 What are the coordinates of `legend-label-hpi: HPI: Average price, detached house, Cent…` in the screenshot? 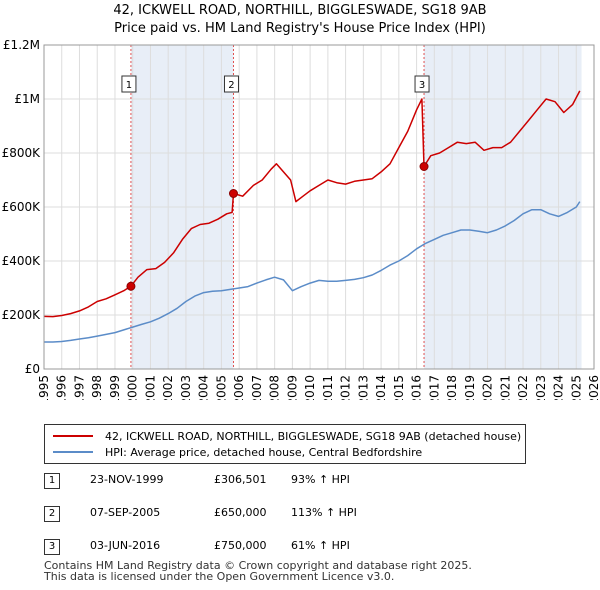 It's located at (264, 452).